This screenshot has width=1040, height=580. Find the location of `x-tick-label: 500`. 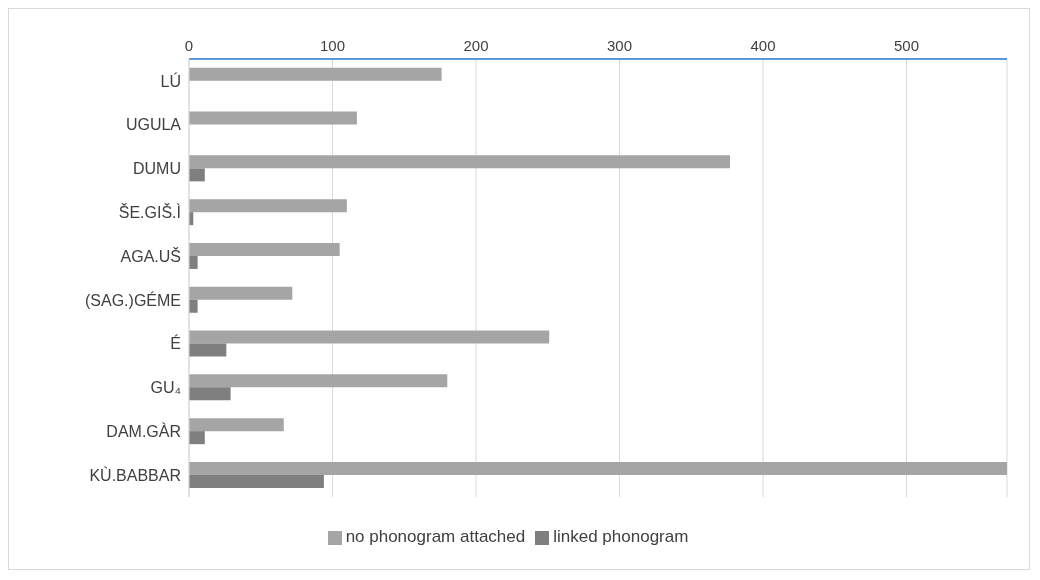

x-tick-label: 500 is located at coordinates (907, 45).